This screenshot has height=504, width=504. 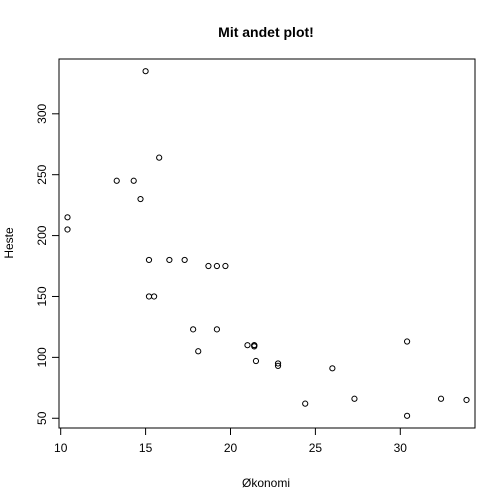 I want to click on y-axis-label: Heste, so click(x=9, y=243).